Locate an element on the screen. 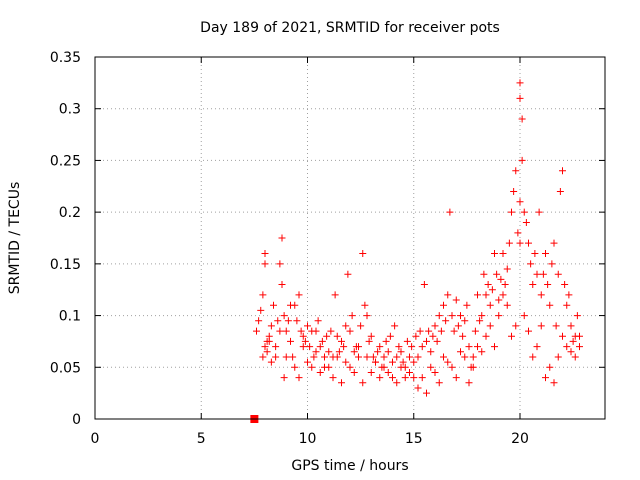  x-axis-label: GPS time / hours is located at coordinates (349, 466).